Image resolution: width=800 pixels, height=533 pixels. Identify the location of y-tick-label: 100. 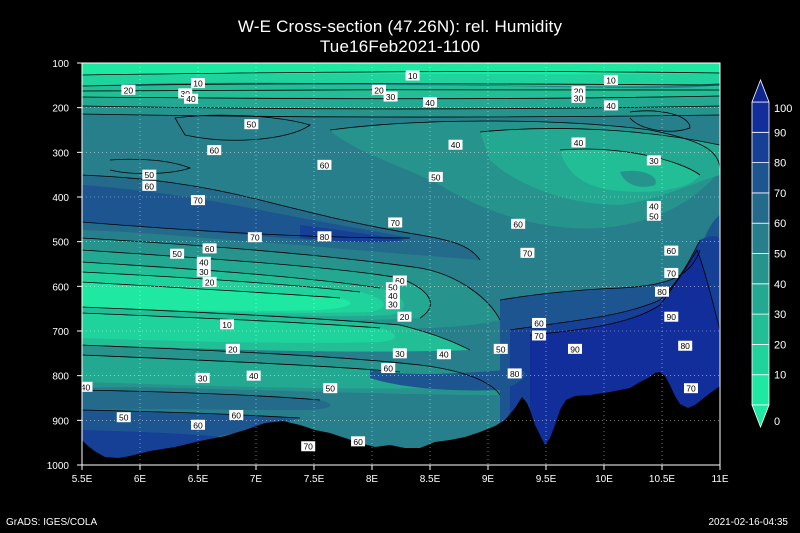
(60, 64).